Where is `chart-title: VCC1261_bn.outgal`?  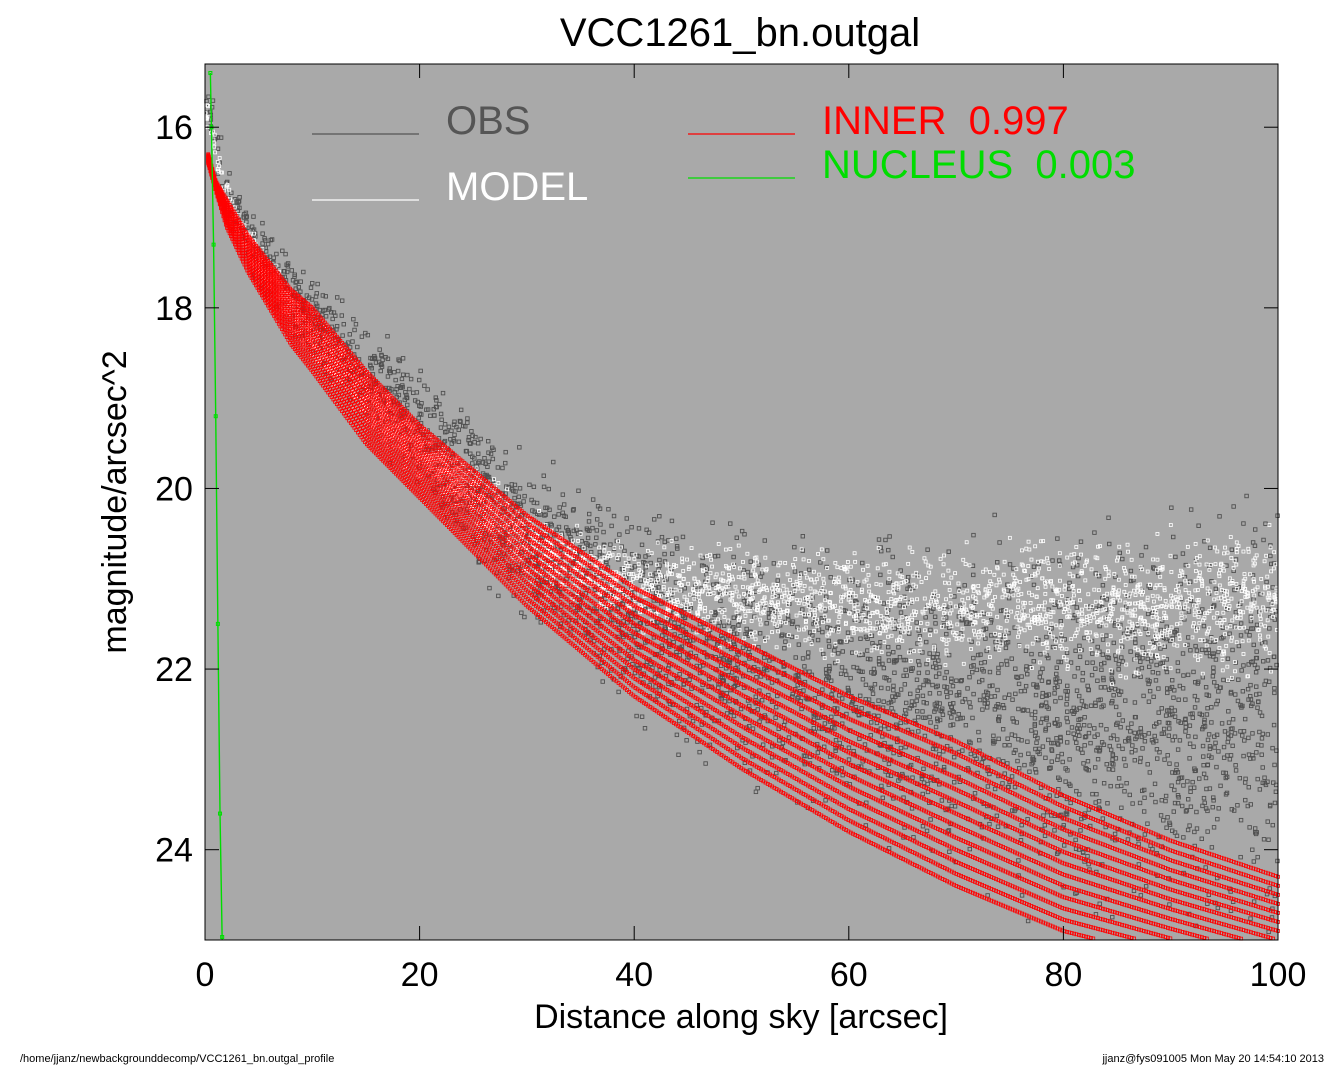 chart-title: VCC1261_bn.outgal is located at coordinates (740, 33).